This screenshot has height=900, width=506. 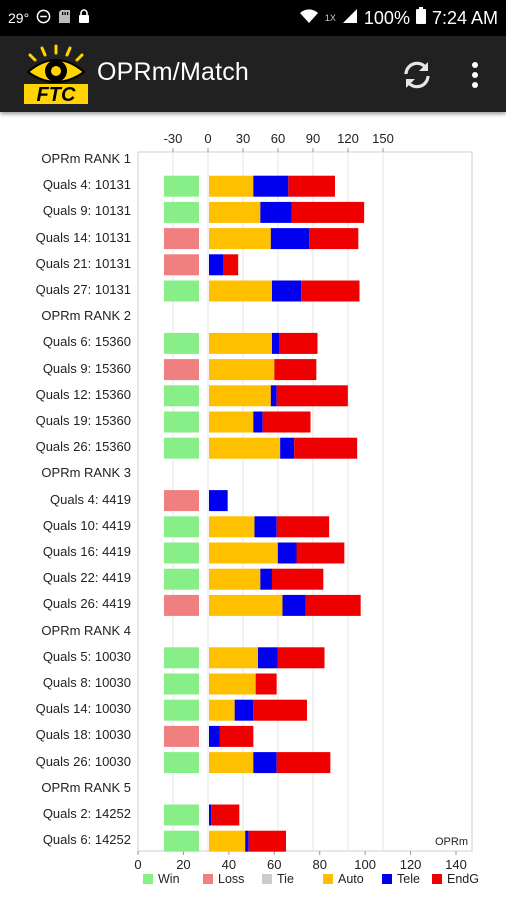 What do you see at coordinates (278, 138) in the screenshot?
I see `top-tick-label: 60` at bounding box center [278, 138].